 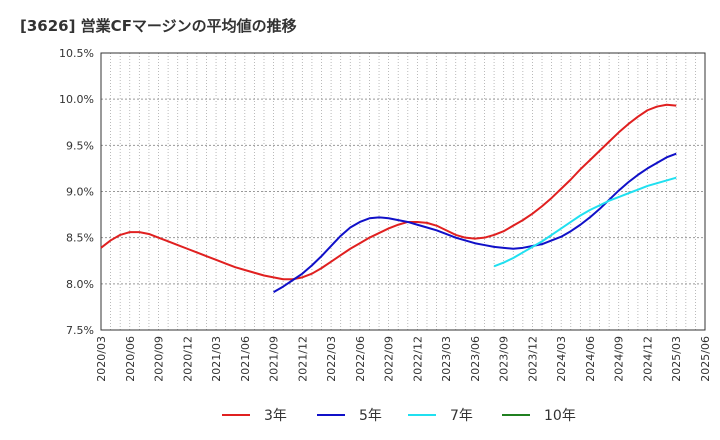 What do you see at coordinates (360, 359) in the screenshot?
I see `x-tick-label: 2022/06` at bounding box center [360, 359].